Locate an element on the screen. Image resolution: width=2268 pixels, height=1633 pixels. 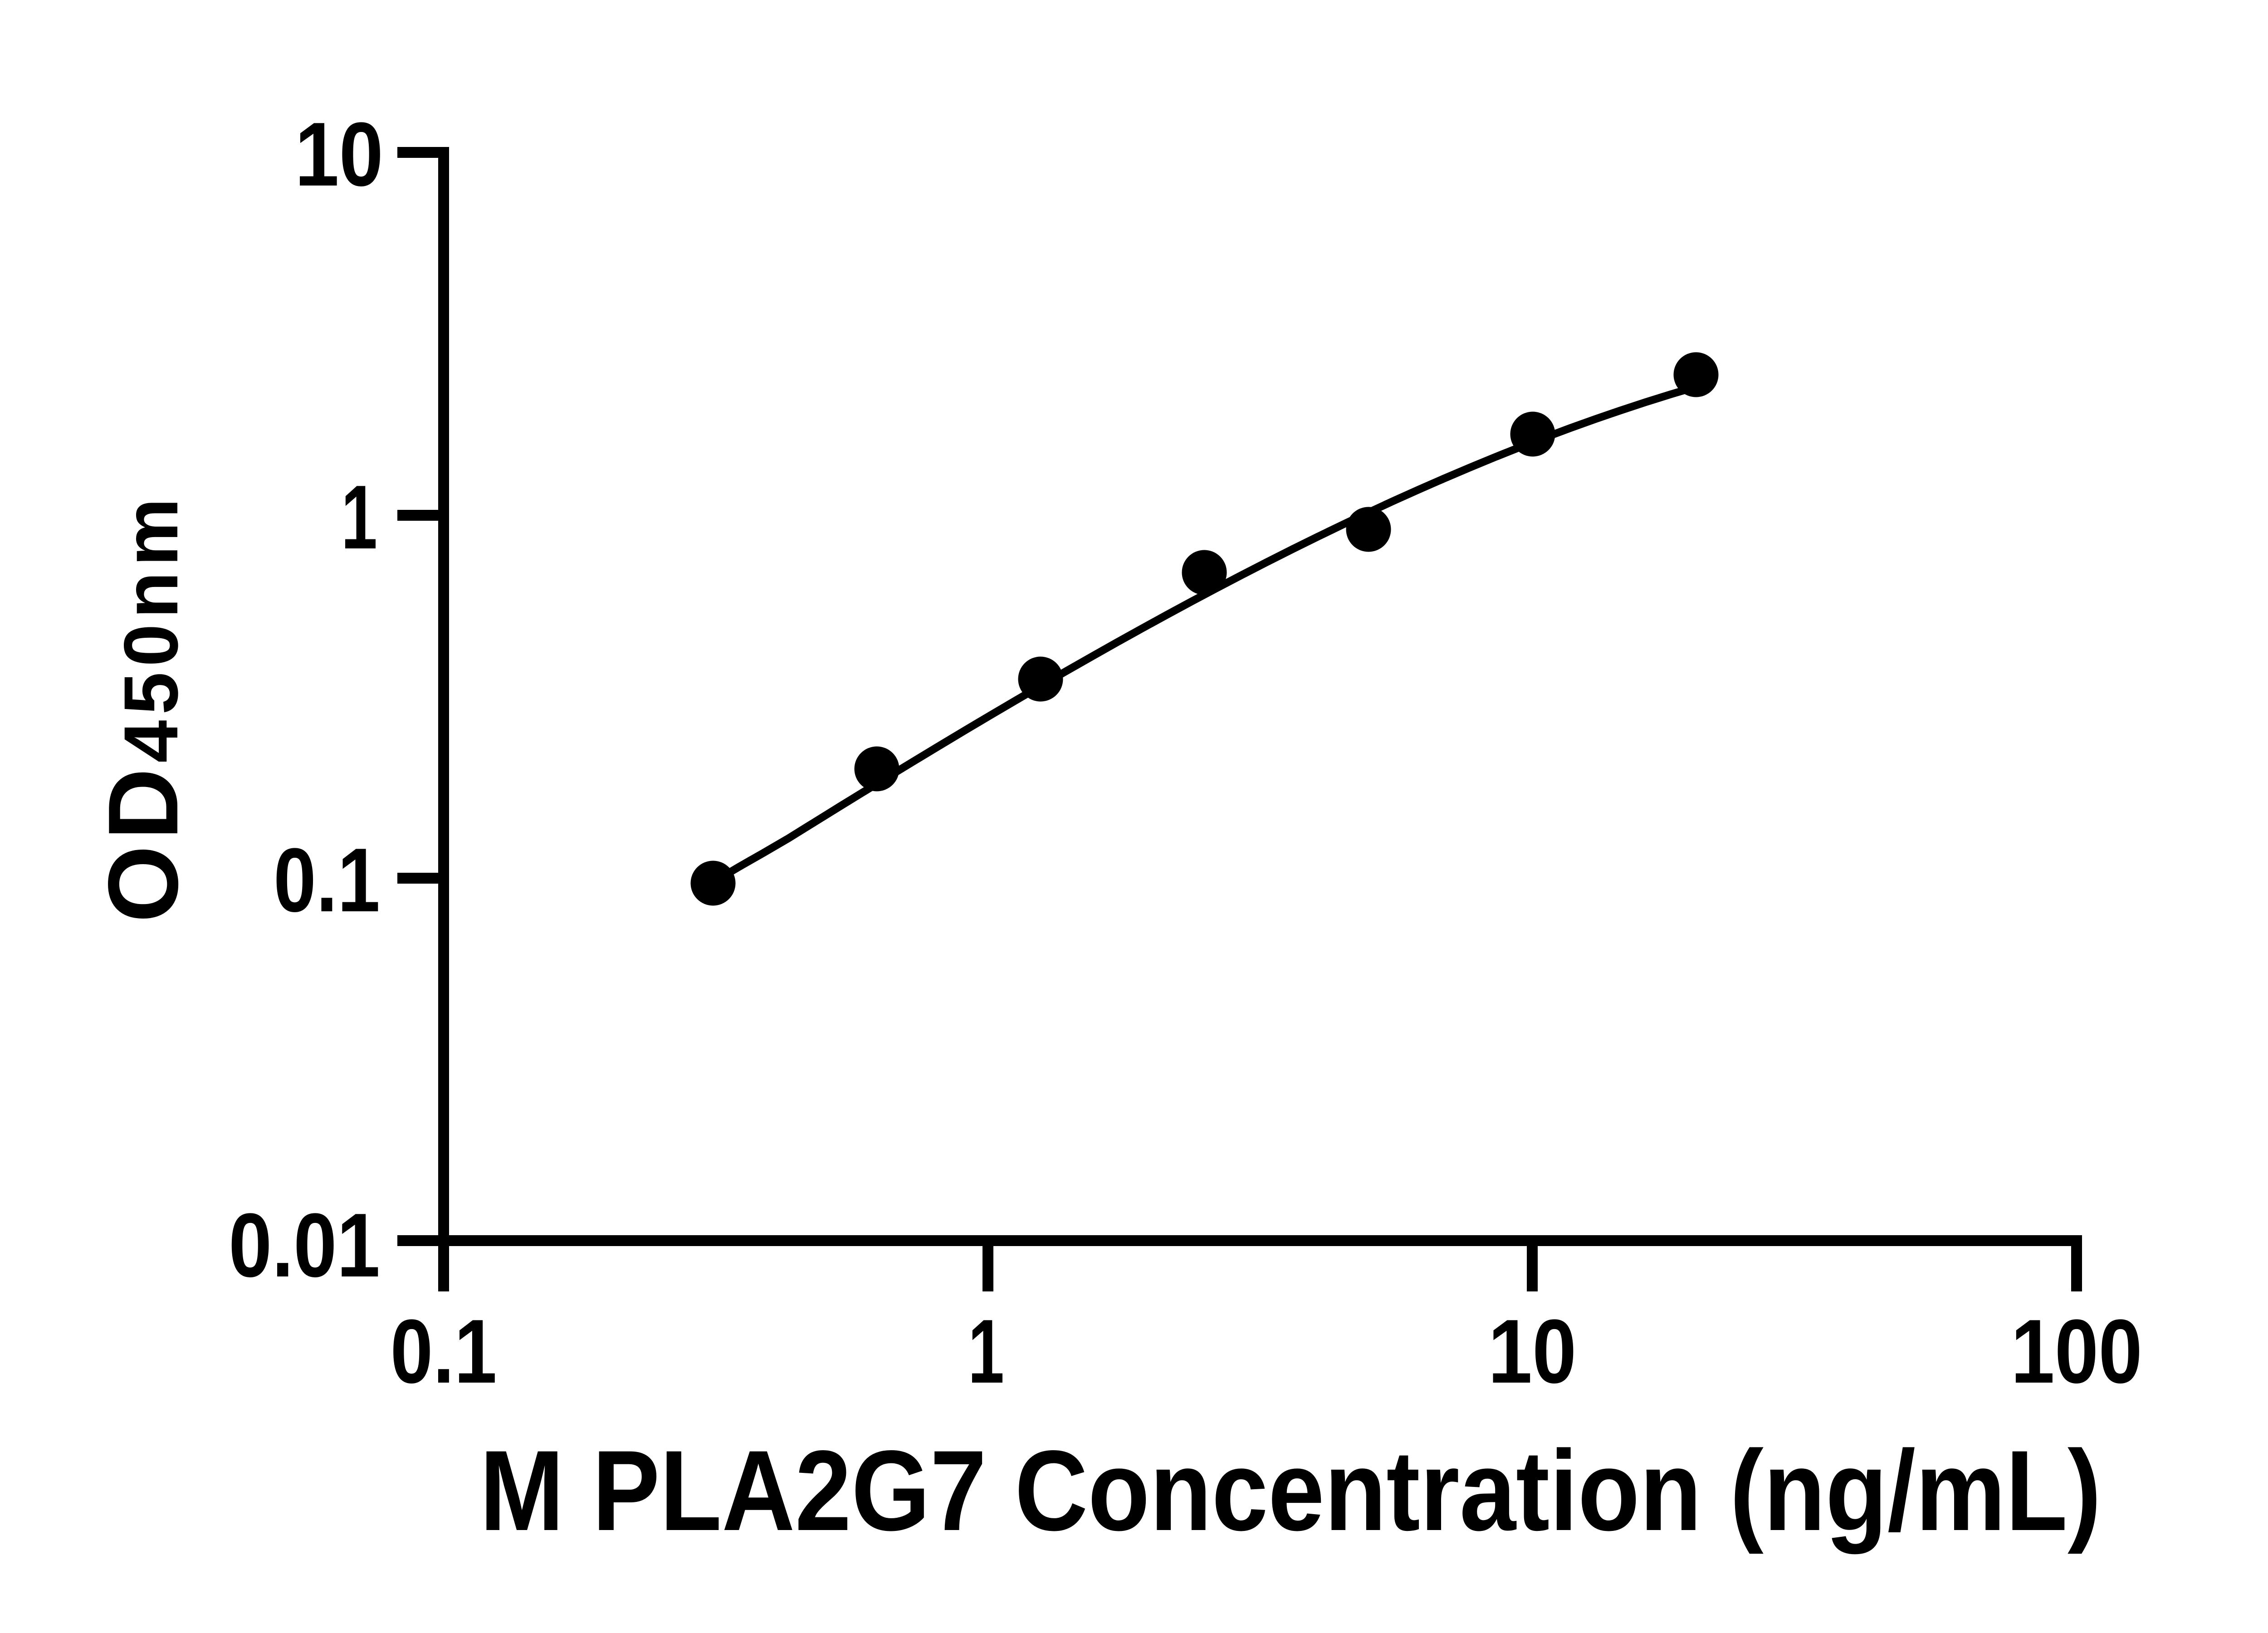
svg-text: OD450nm is located at coordinates (144, 708).